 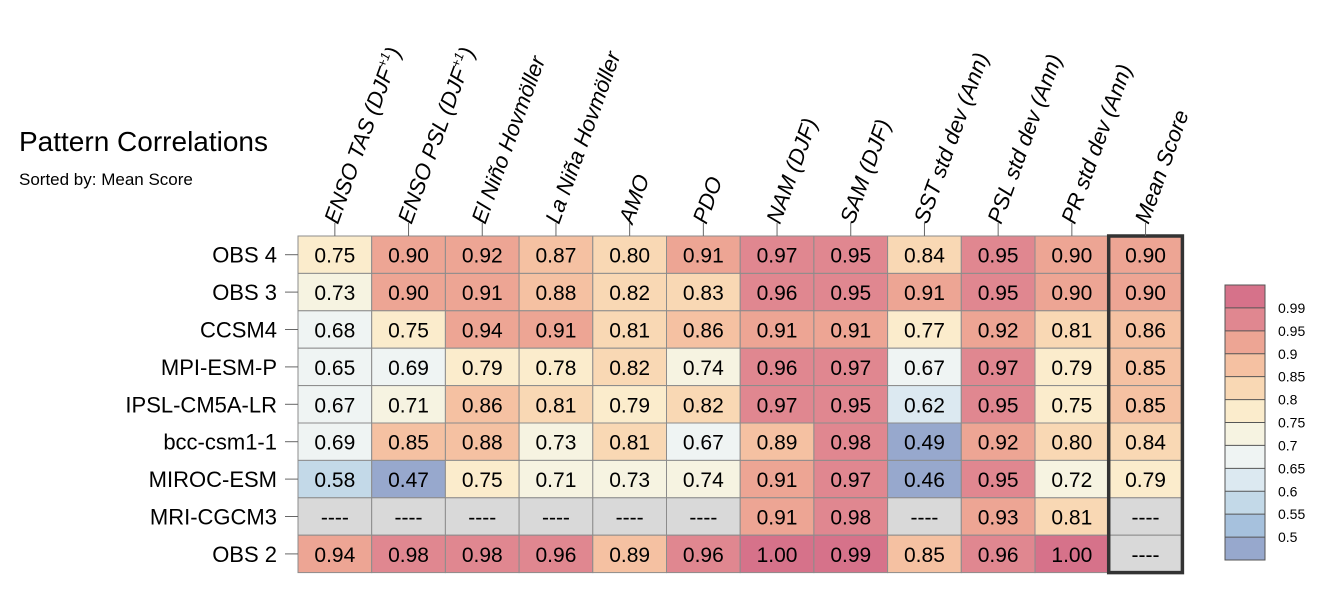 What do you see at coordinates (924, 331) in the screenshot?
I see `cell-value: 0.77` at bounding box center [924, 331].